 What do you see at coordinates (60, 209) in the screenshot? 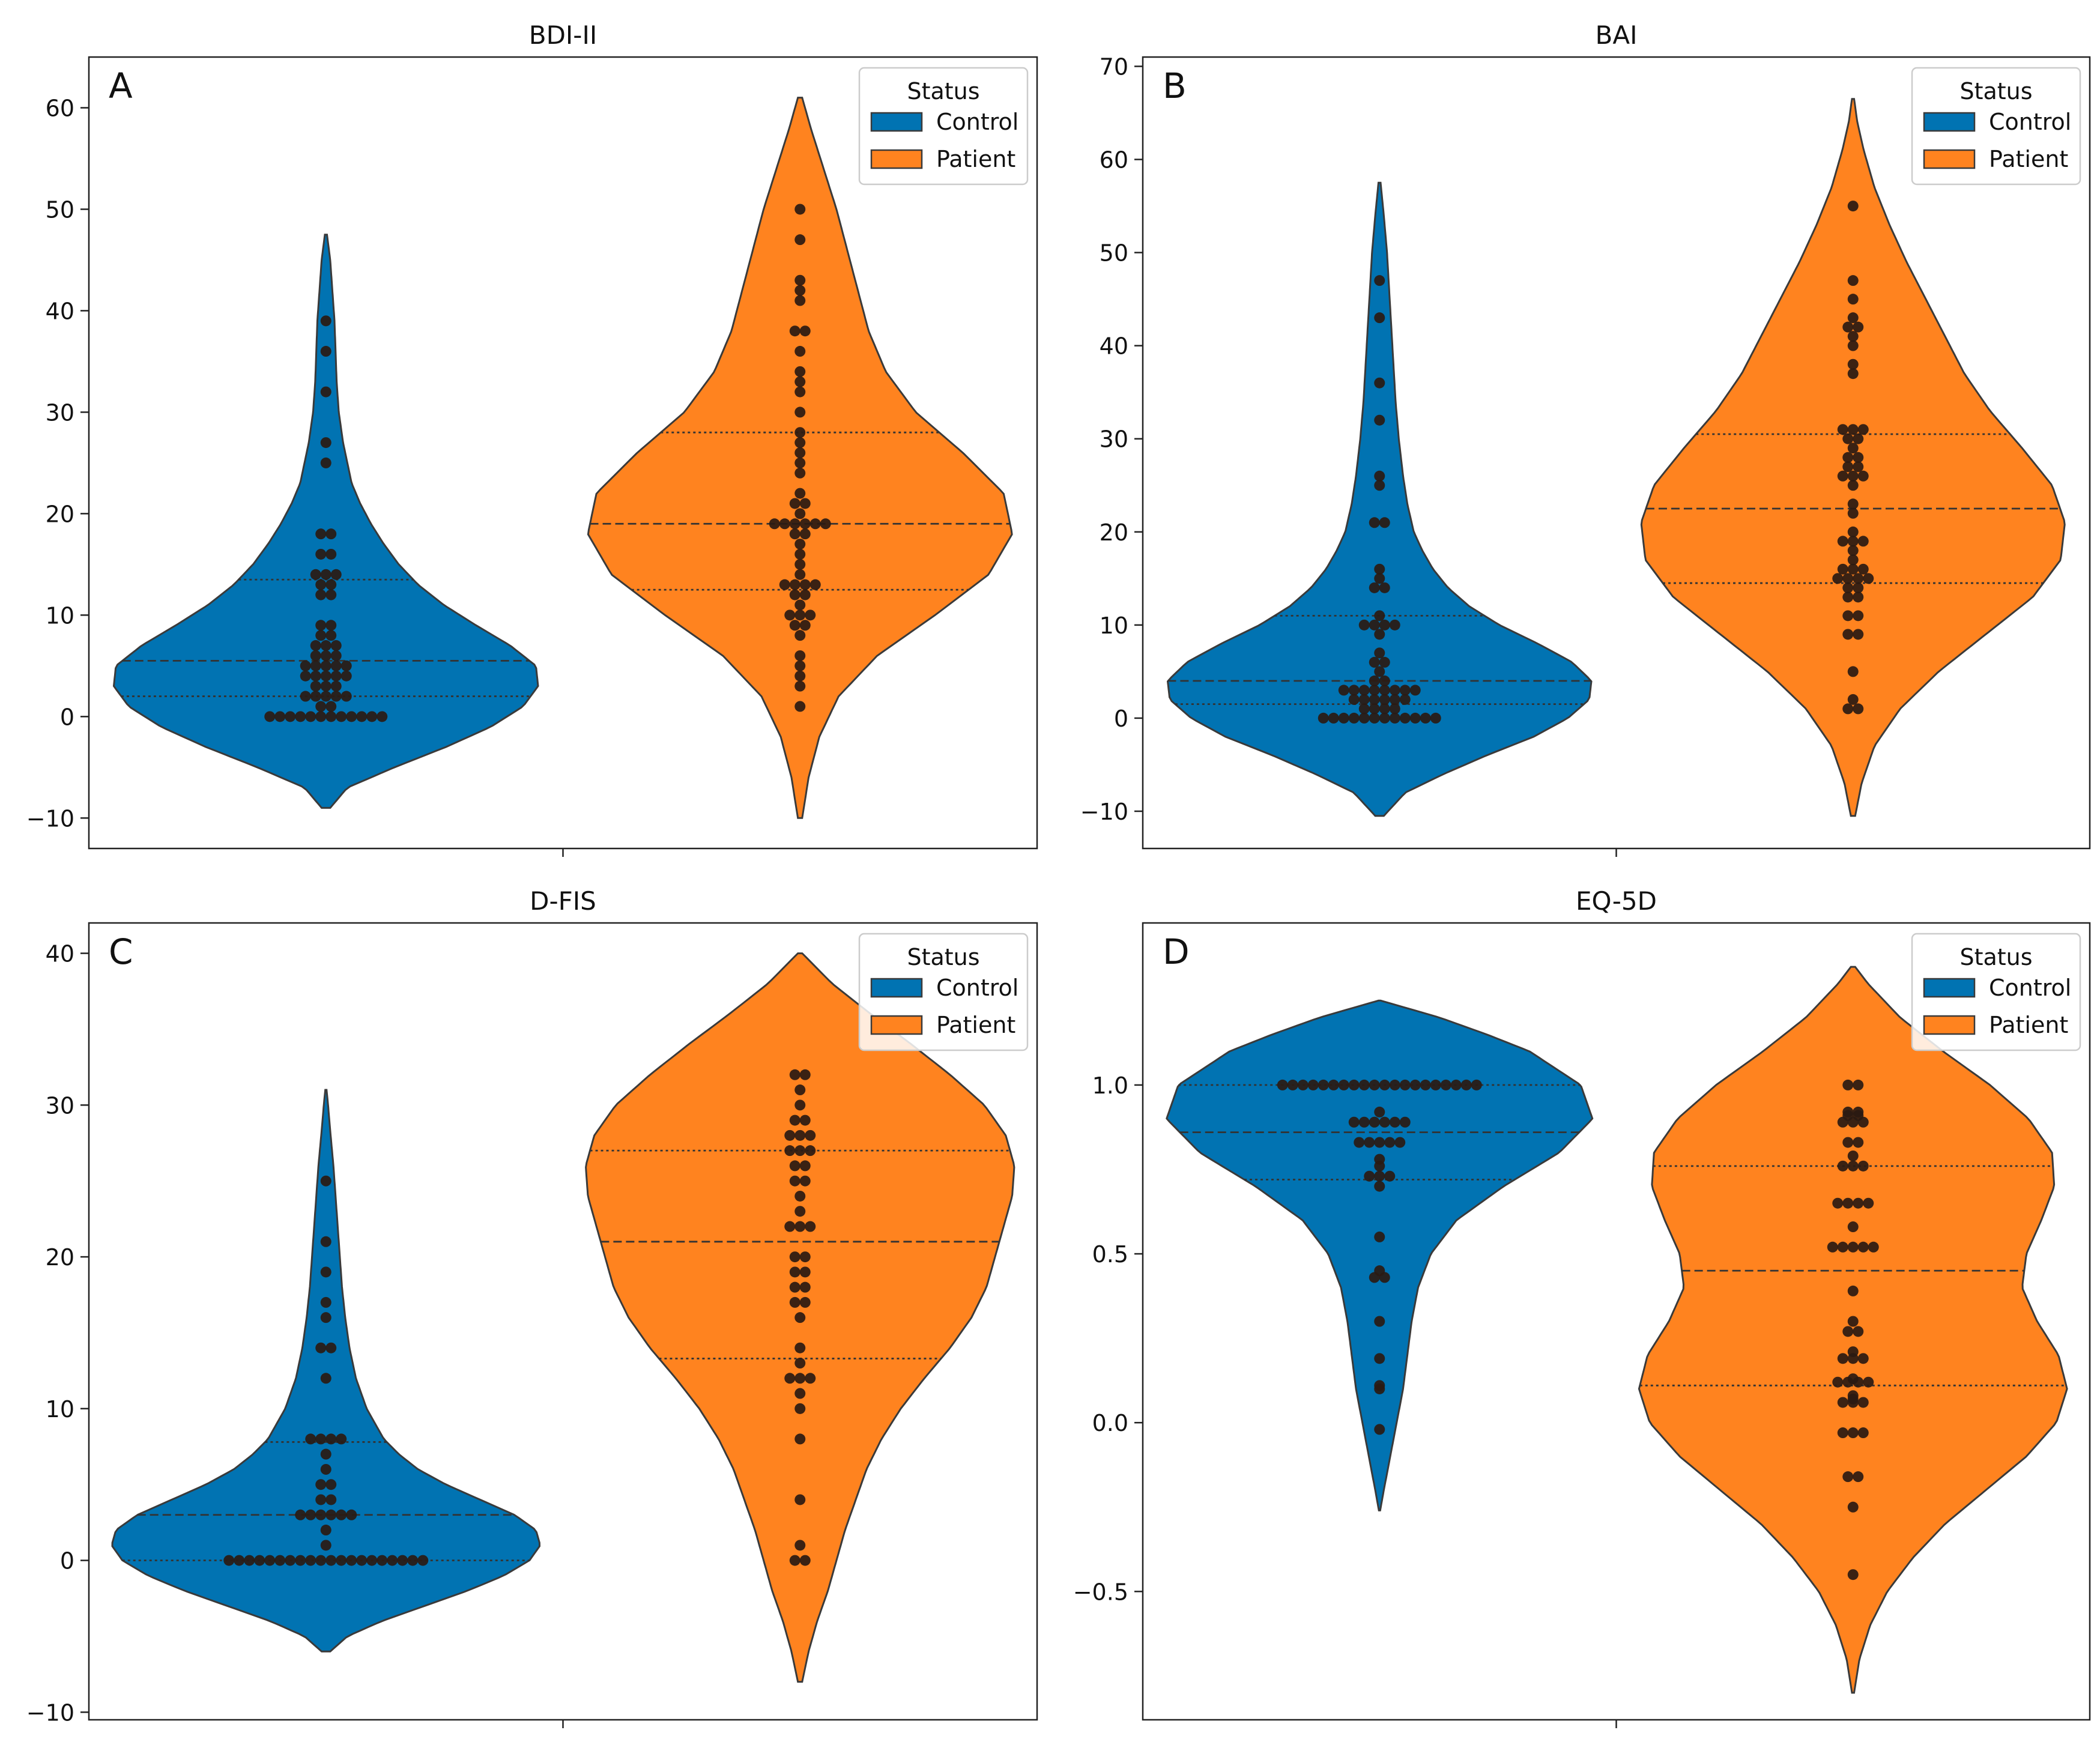
I see `y-tick-label: 50` at bounding box center [60, 209].